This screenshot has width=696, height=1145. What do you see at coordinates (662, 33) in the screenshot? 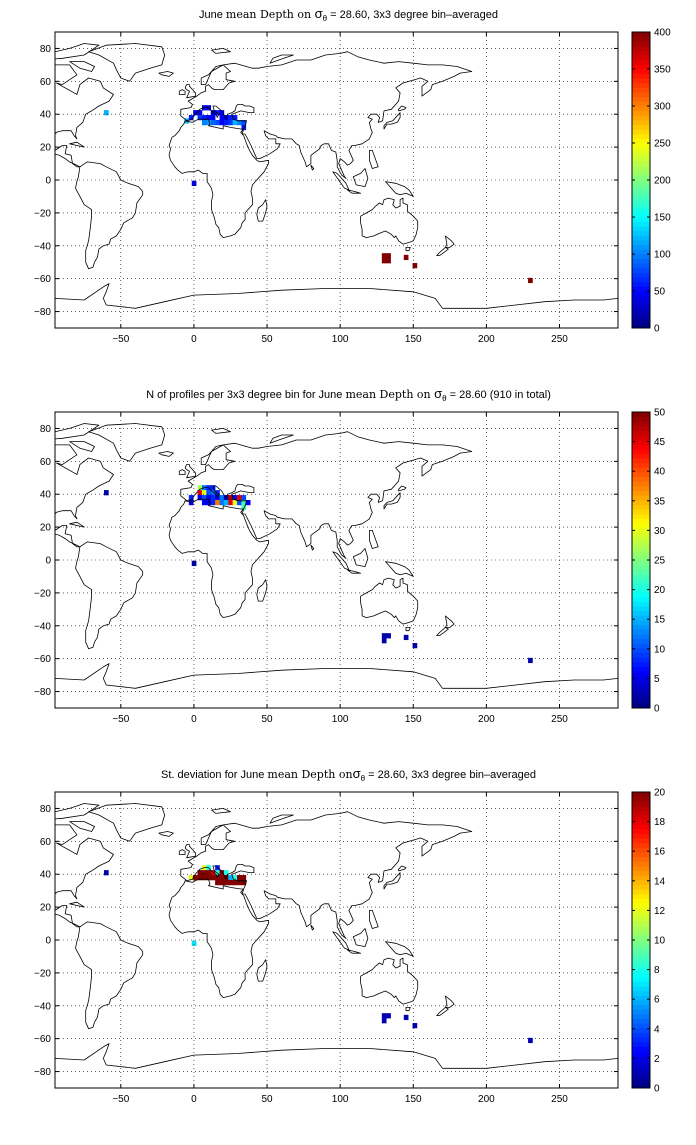
I see `colorbar-tick-label: 400` at bounding box center [662, 33].